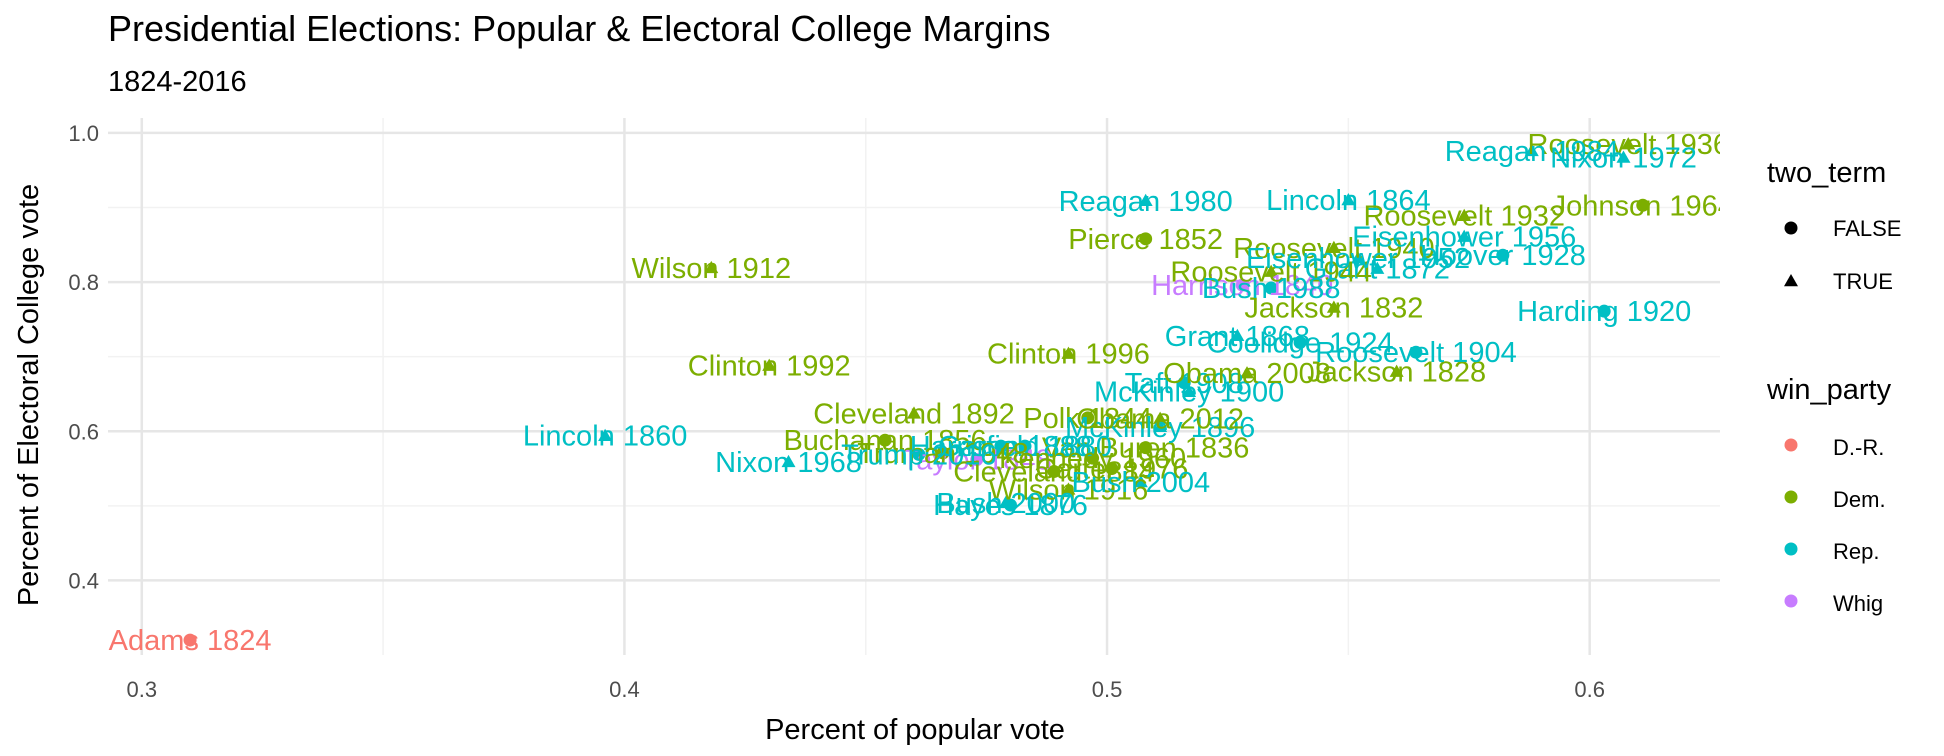 The image size is (1944, 756). Describe the element at coordinates (1005, 504) in the screenshot. I see `data-label: Bush 2000` at that location.